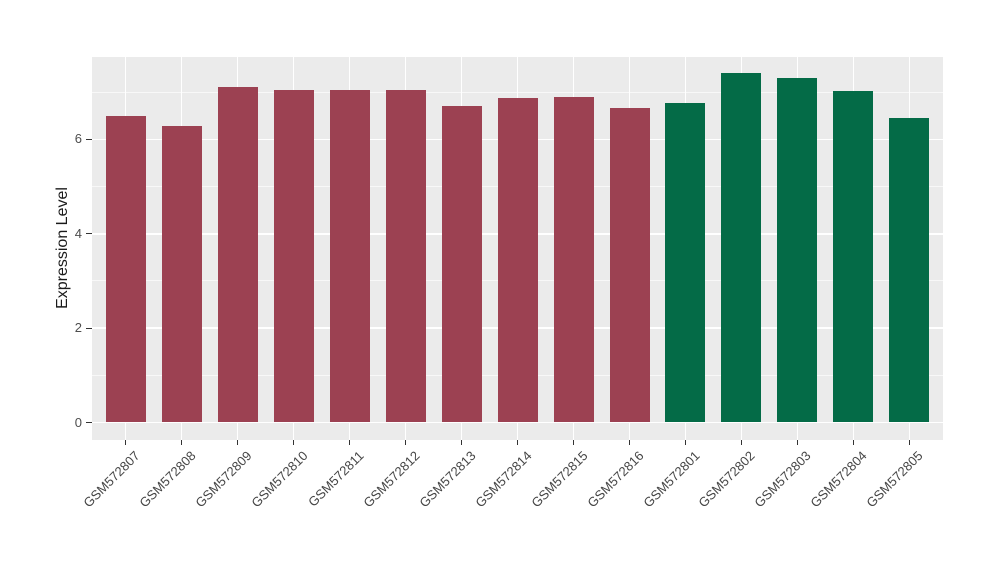 The image size is (1000, 580). I want to click on y-tick-label-6: 6, so click(78, 139).